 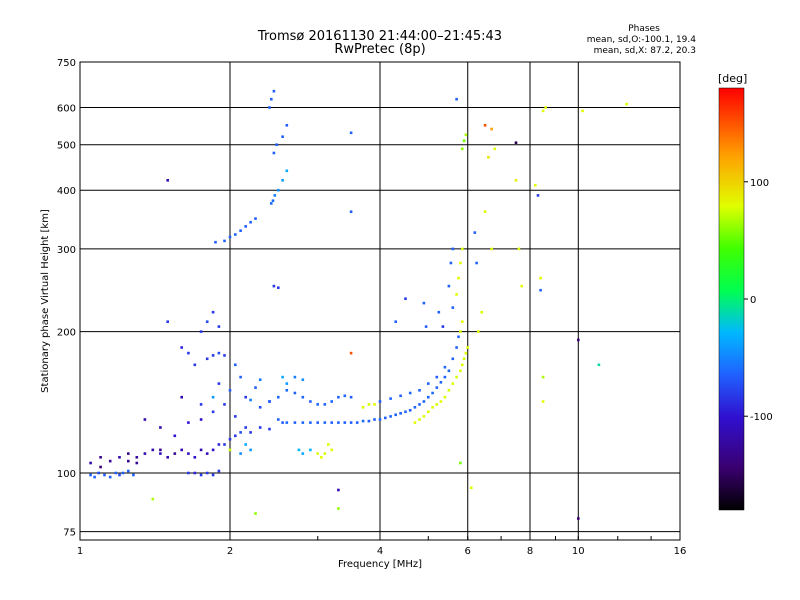 I want to click on y-axis-label: Stationary phase Virtual Height [km], so click(x=45, y=301).